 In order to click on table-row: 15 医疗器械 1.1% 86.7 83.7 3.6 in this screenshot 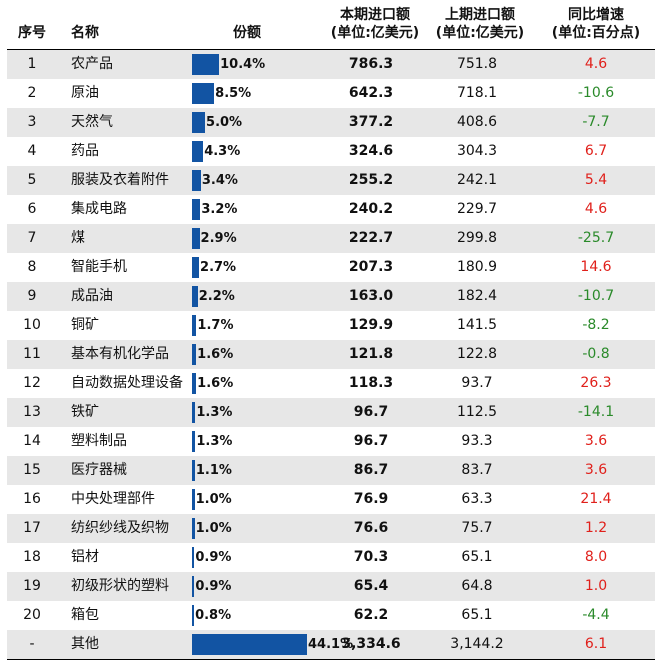, I will do `click(331, 470)`.